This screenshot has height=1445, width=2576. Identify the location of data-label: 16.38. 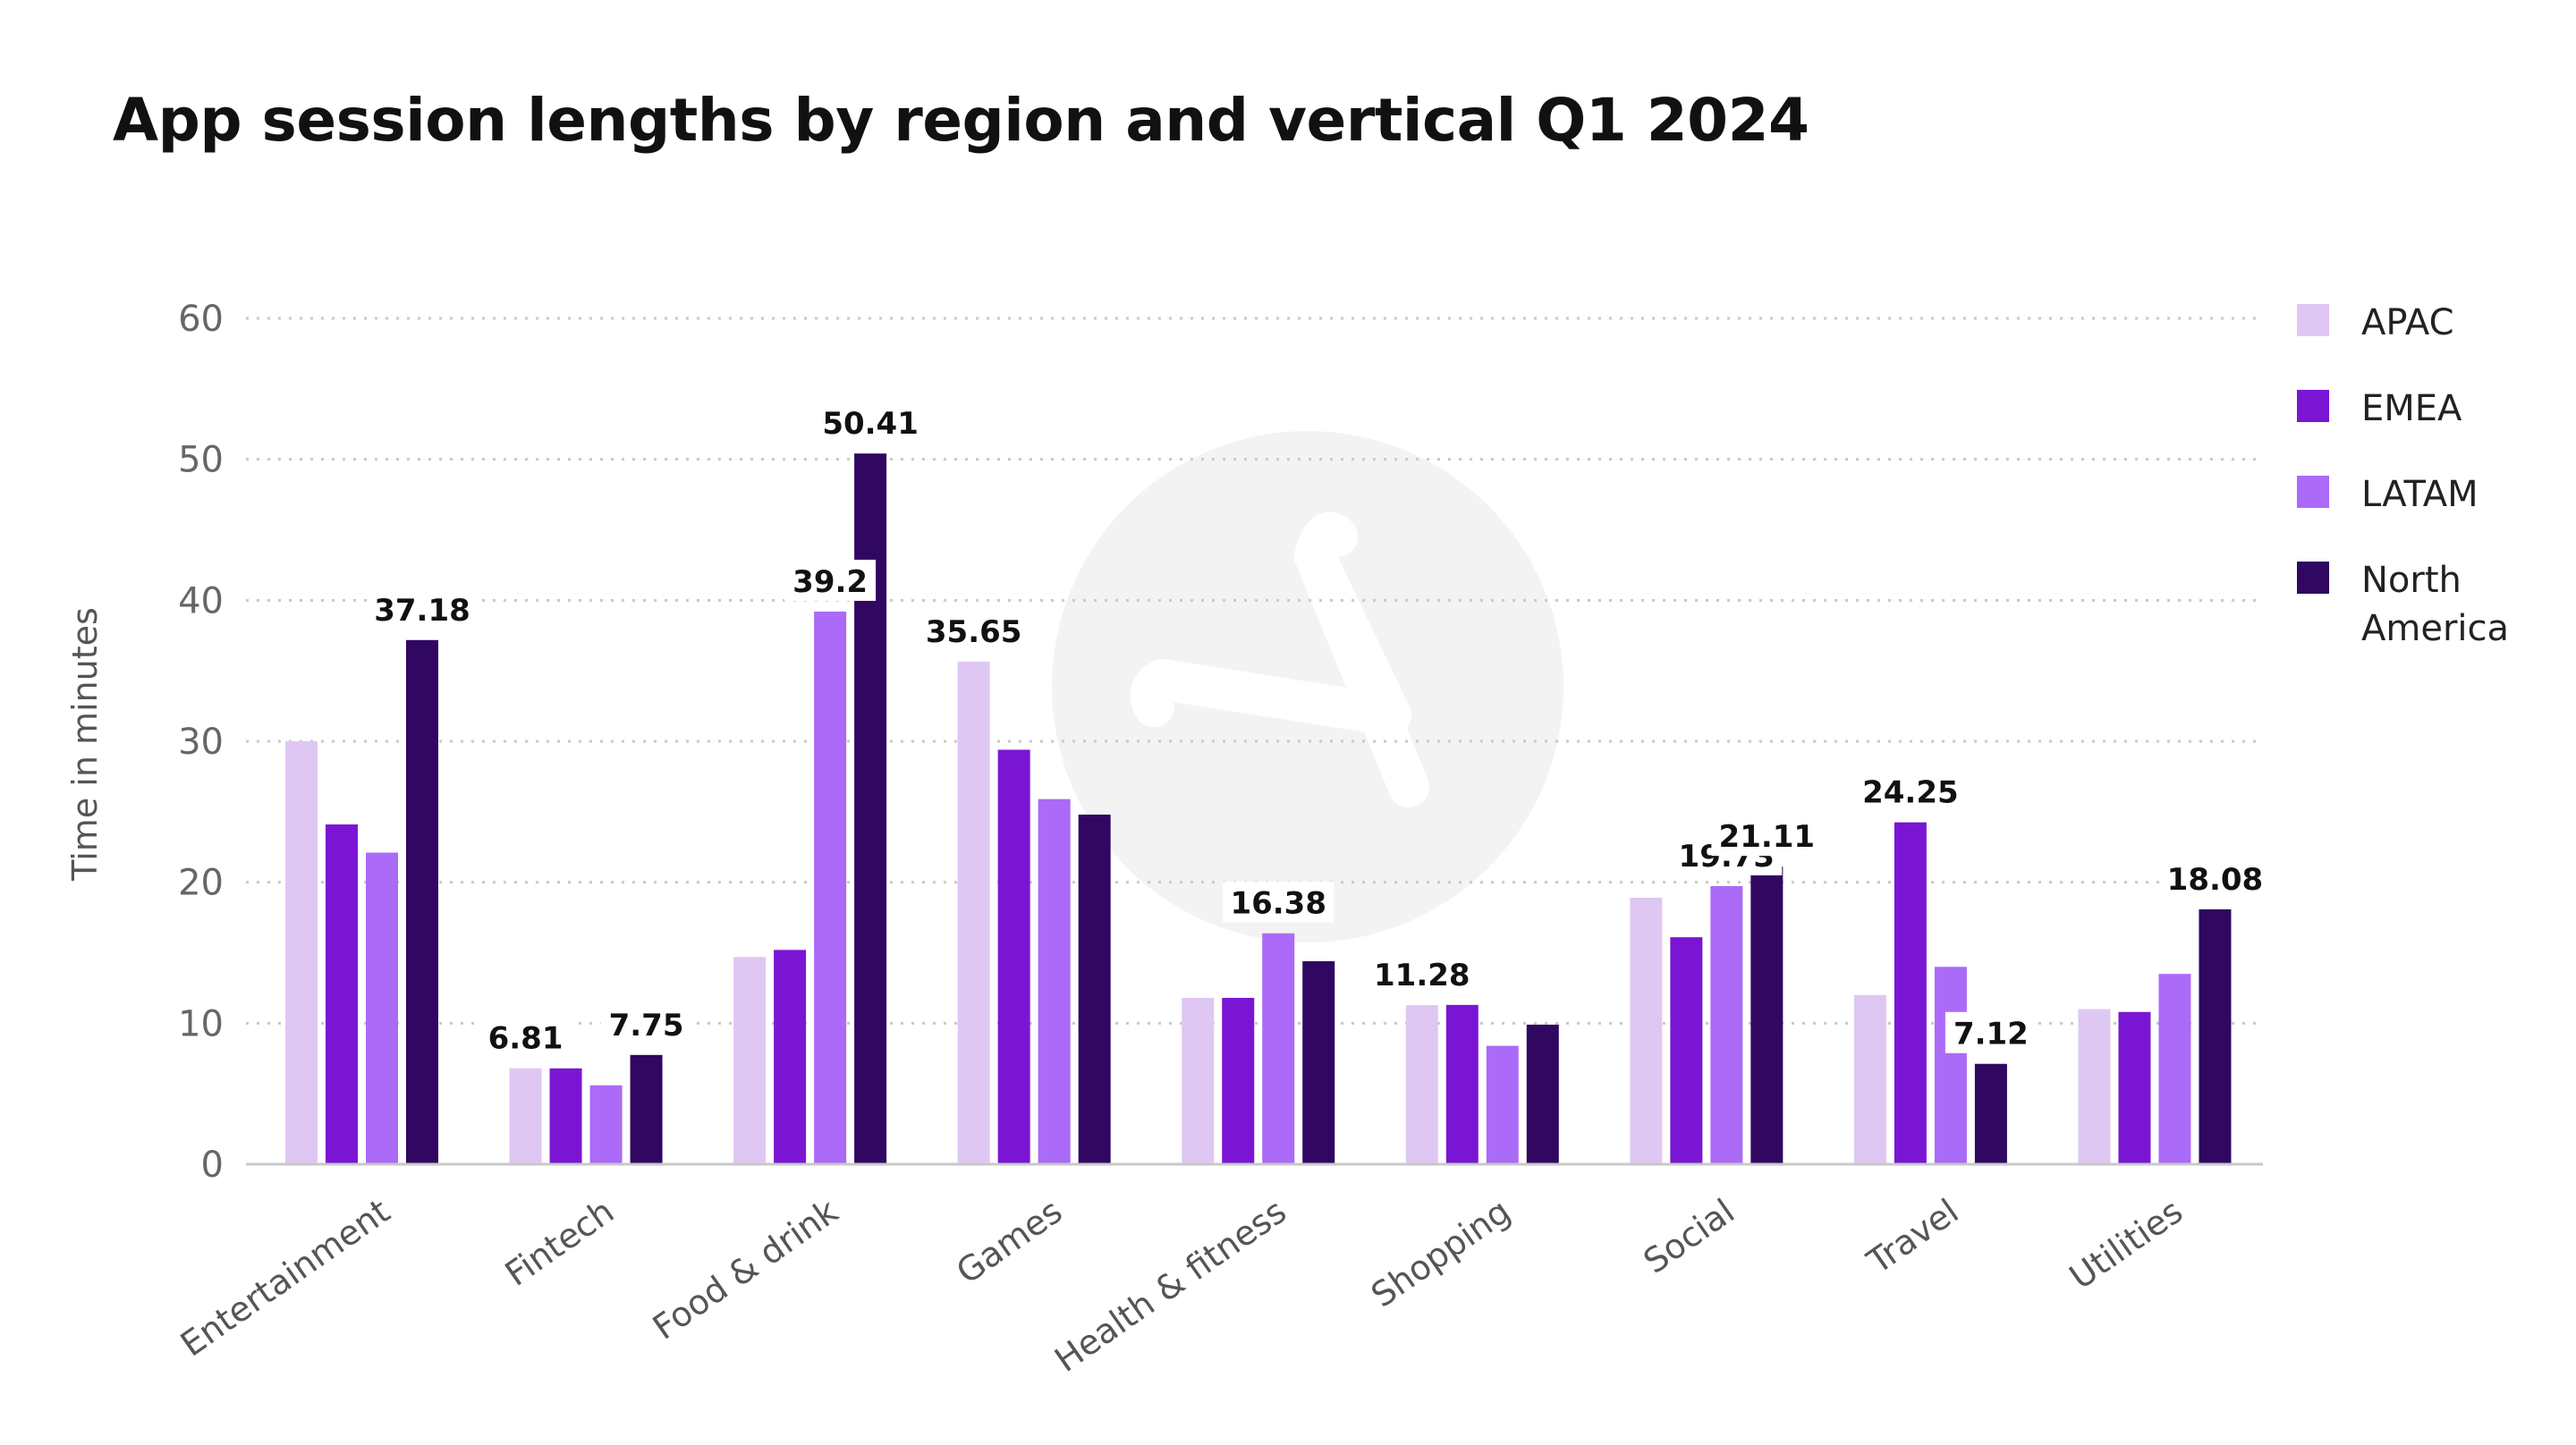
(1278, 904).